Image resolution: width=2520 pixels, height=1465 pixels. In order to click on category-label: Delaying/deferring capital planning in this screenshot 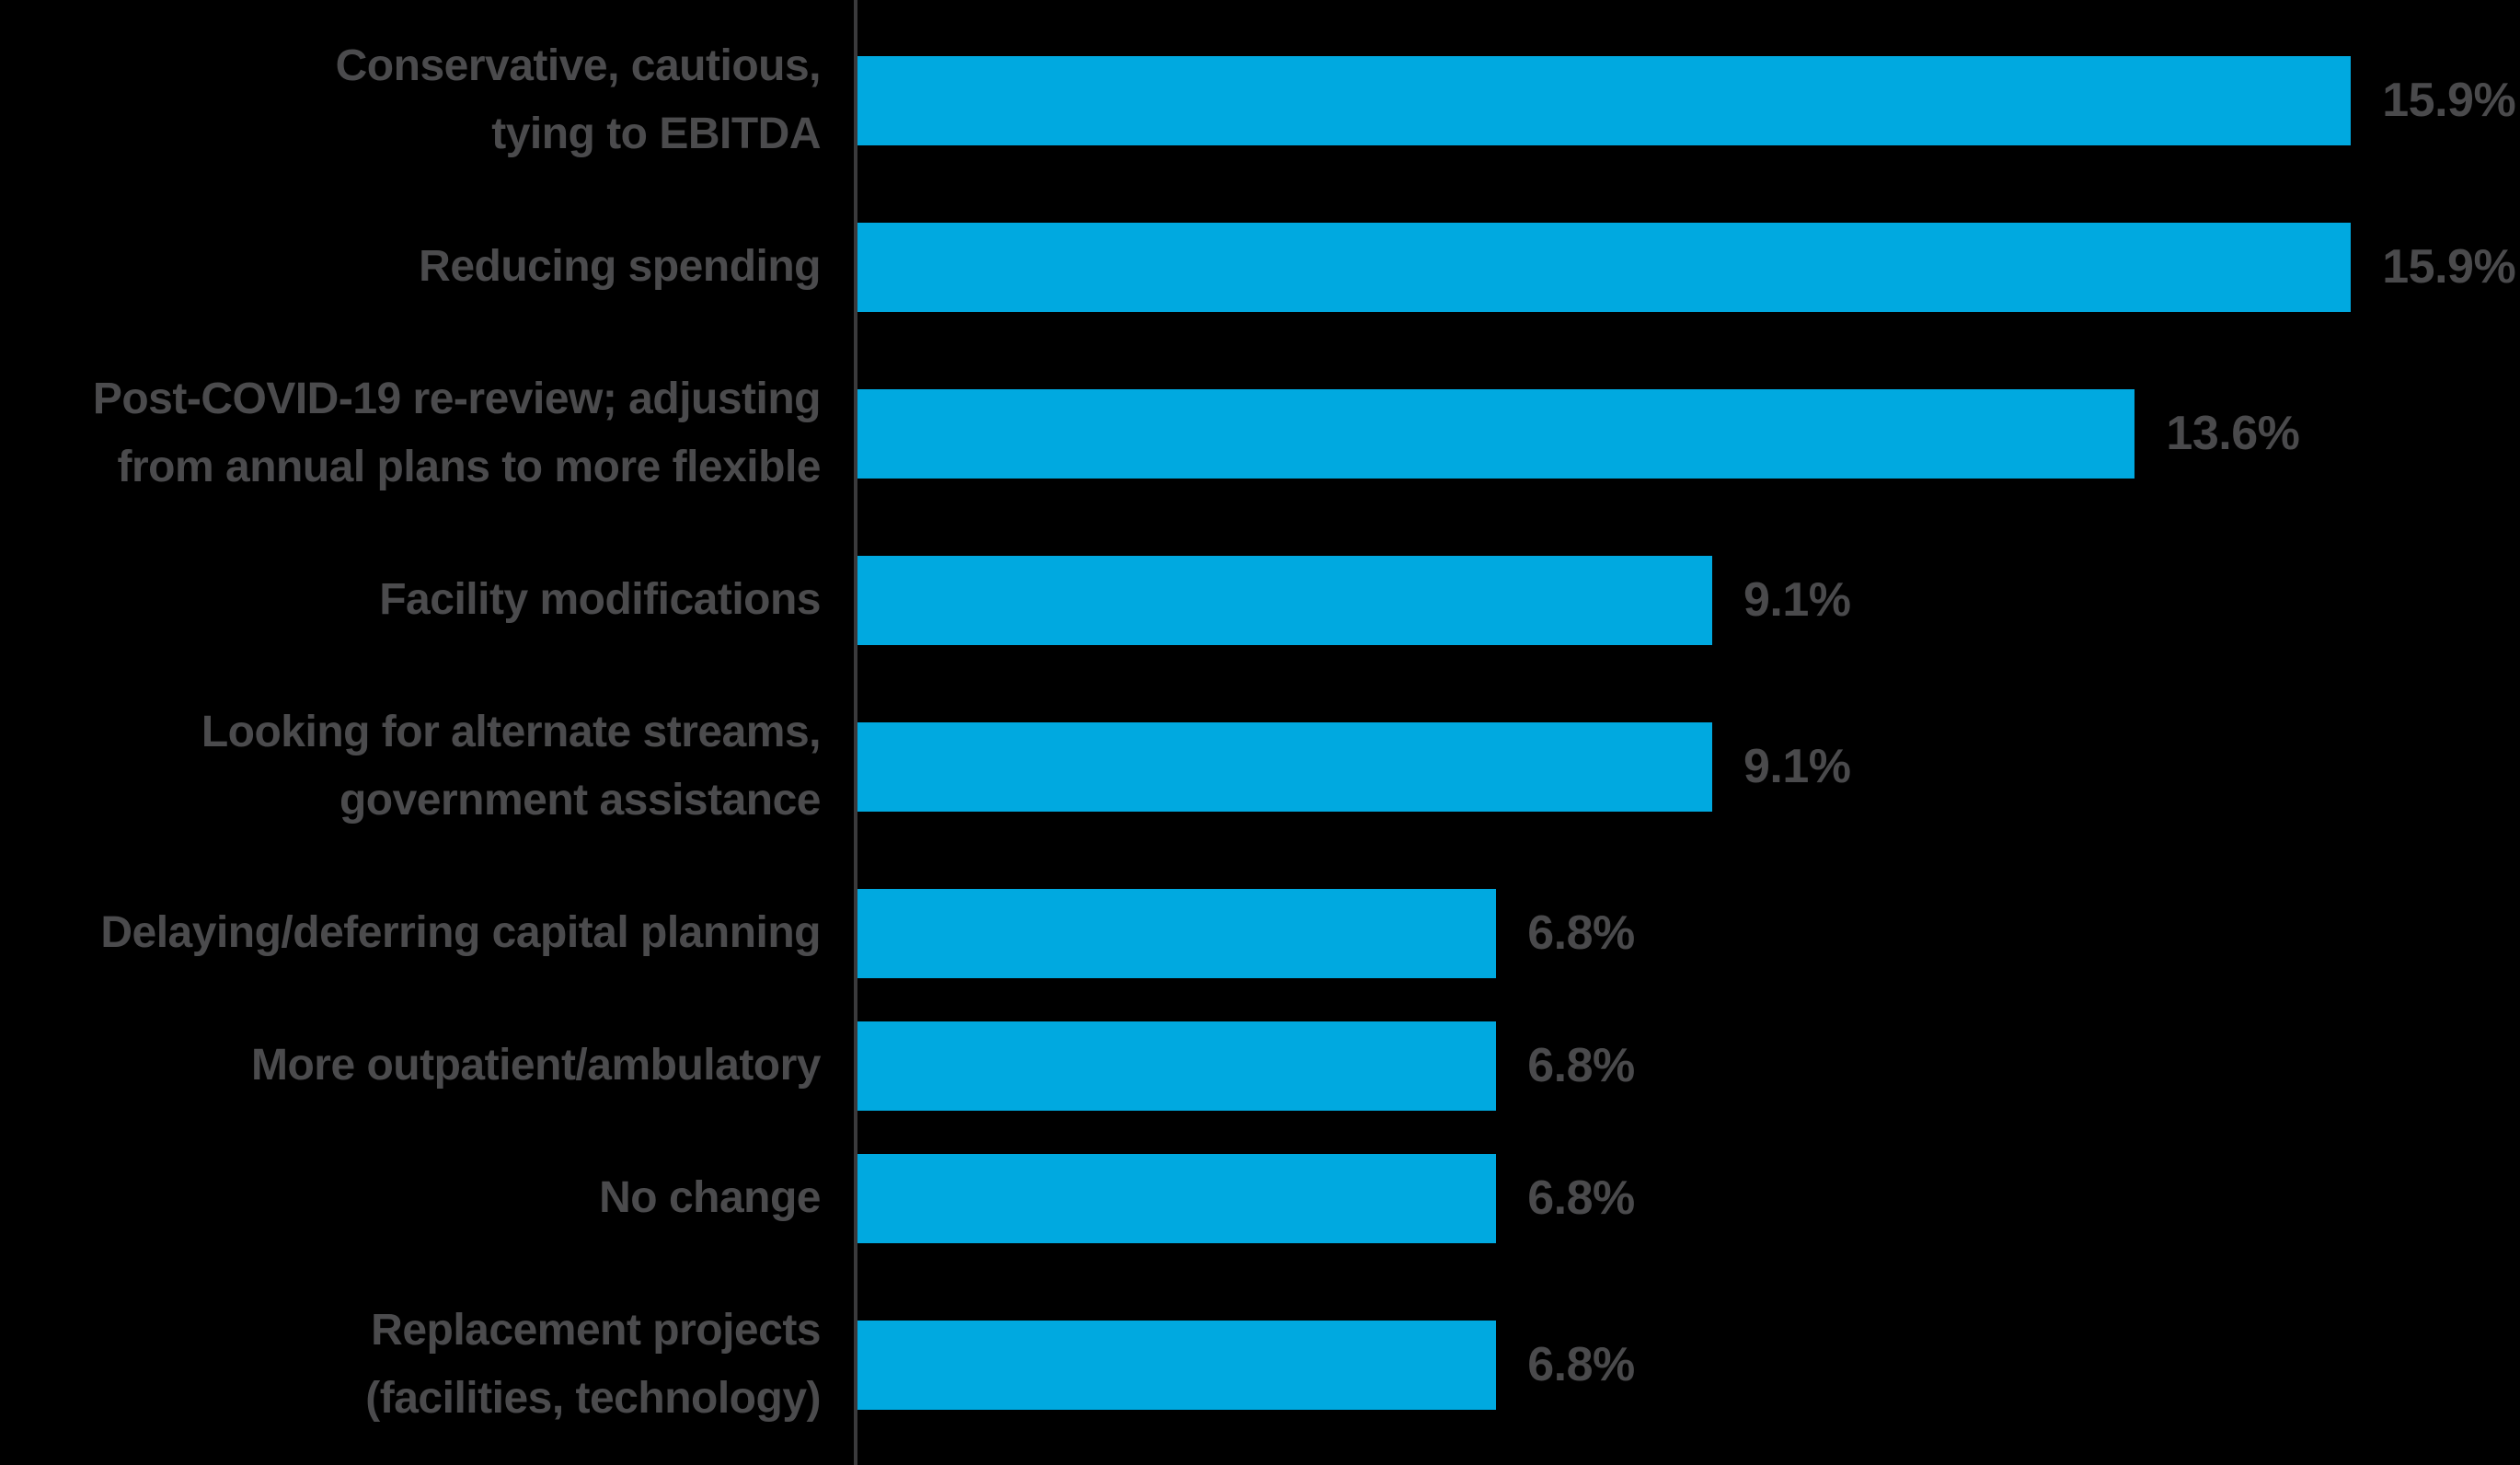, I will do `click(460, 933)`.